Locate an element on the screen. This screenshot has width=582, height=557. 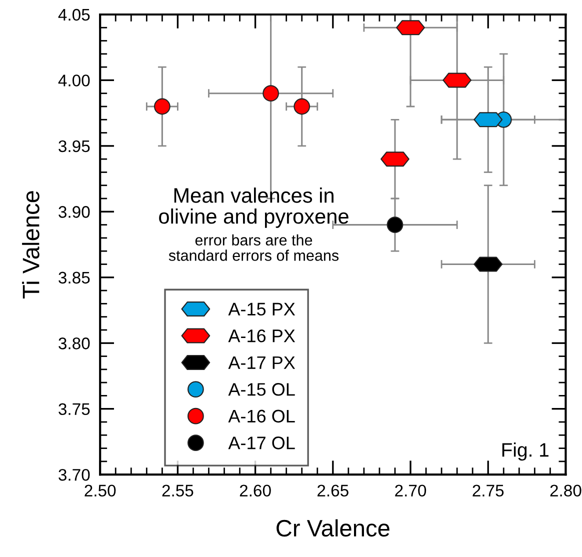
x-tick-label: 2.65 is located at coordinates (333, 490).